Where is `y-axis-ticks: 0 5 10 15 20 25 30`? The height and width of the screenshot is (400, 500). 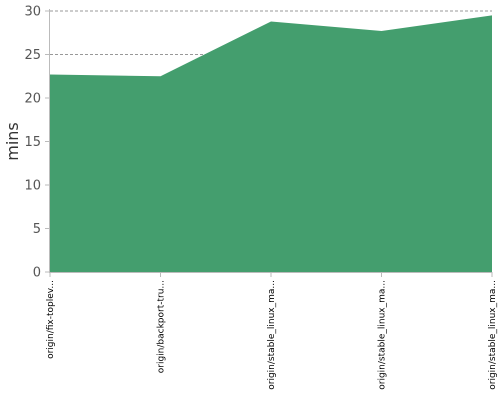
y-axis-ticks: 0 5 10 15 20 25 30 is located at coordinates (37, 143).